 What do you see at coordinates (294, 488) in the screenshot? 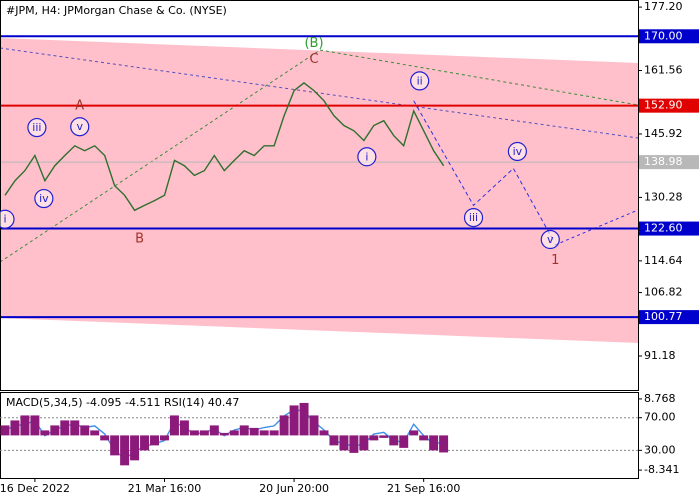
I see `x-tick-label: 20 Jun 20:00` at bounding box center [294, 488].